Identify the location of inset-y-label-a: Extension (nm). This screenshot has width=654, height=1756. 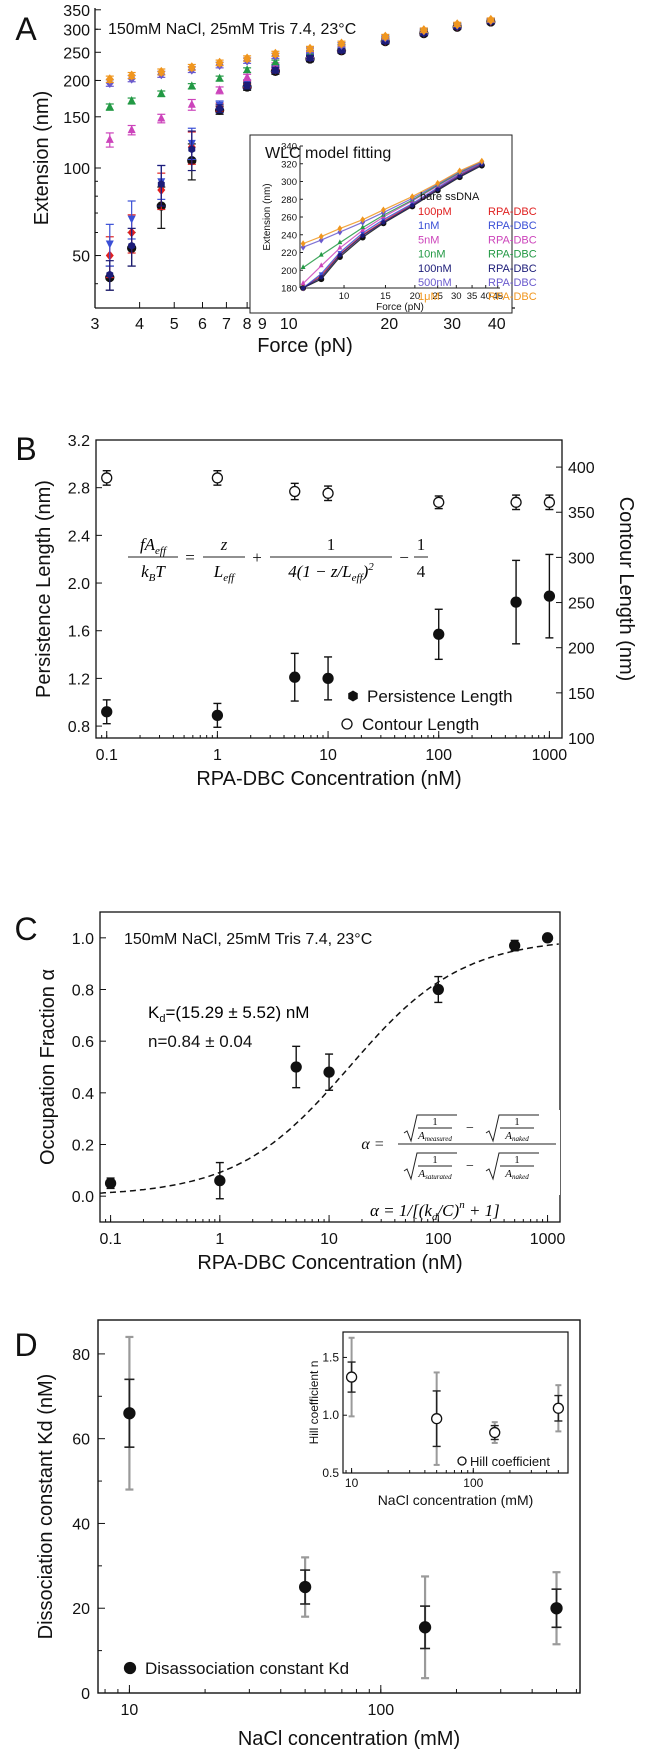
(267, 216).